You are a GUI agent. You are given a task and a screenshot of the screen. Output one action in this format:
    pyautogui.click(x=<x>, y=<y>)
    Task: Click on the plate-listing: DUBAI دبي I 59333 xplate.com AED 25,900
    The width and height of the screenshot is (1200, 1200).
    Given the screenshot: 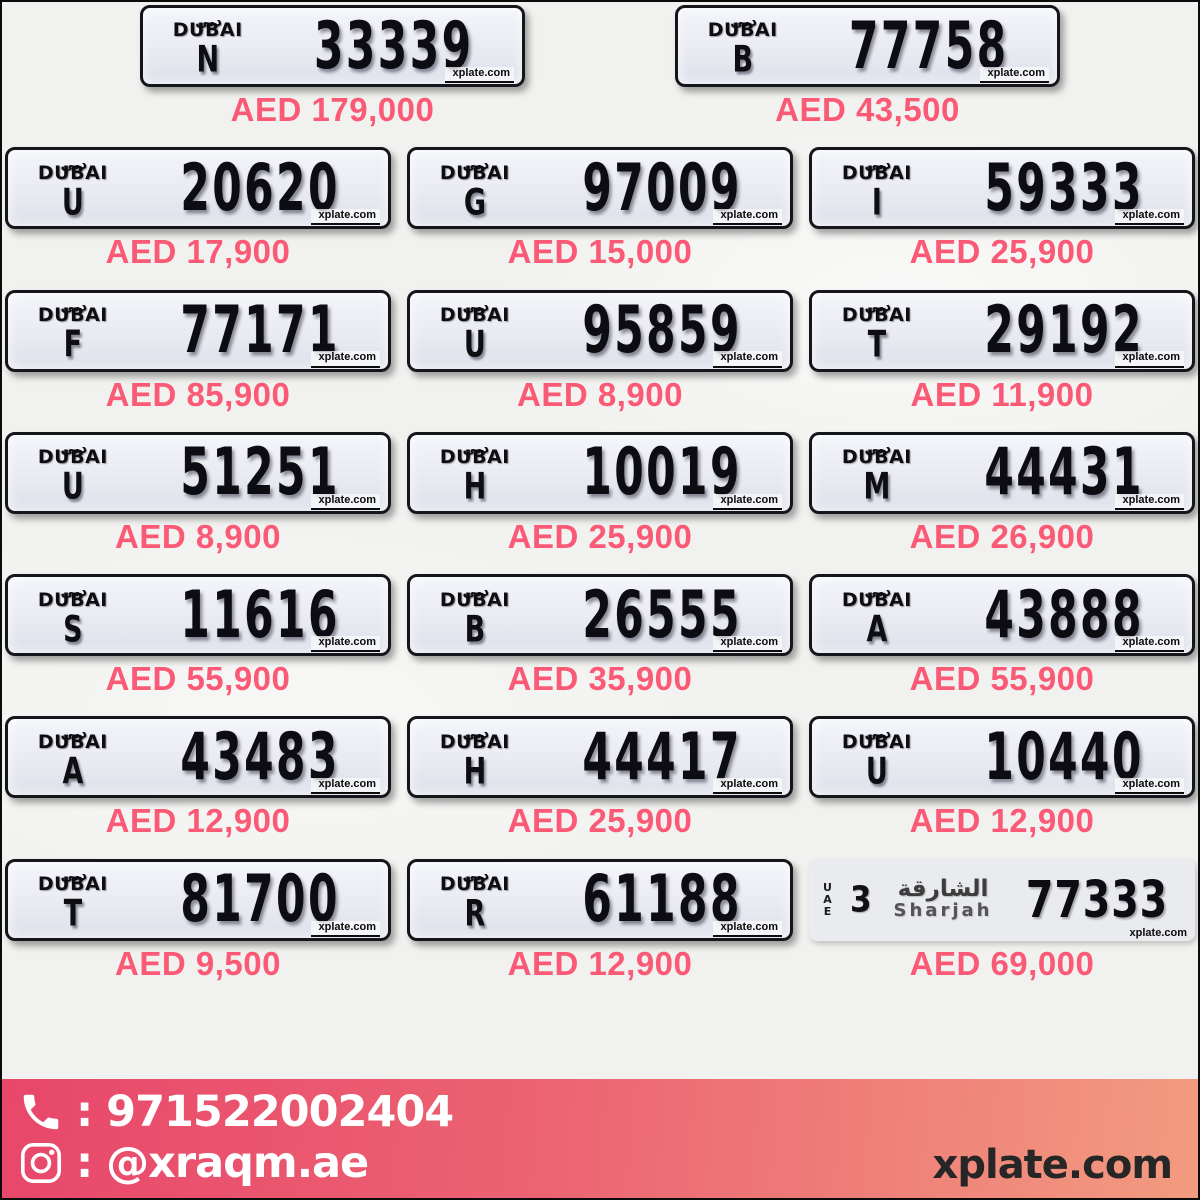 What is the action you would take?
    pyautogui.click(x=1002, y=208)
    